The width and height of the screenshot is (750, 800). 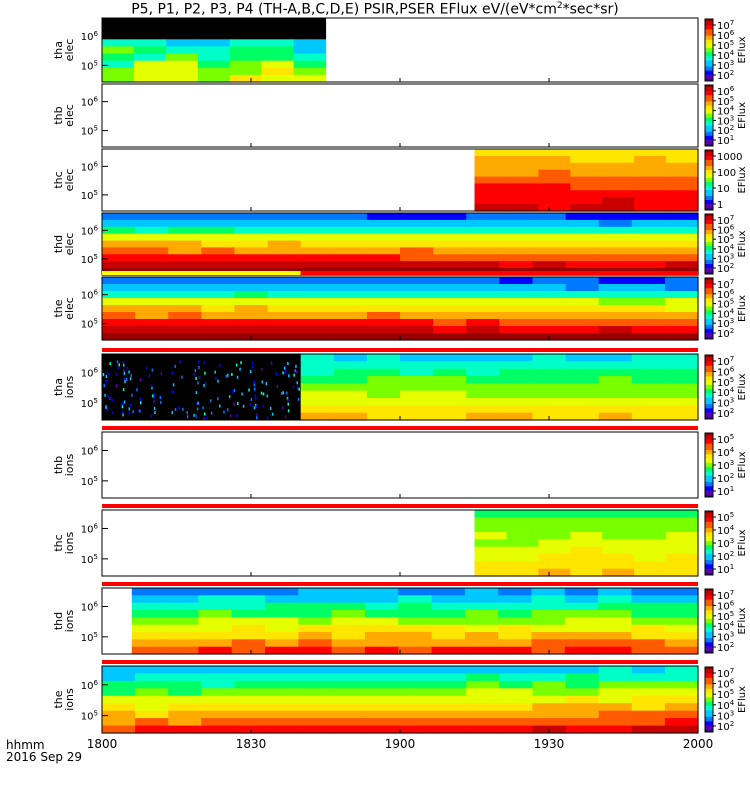 What do you see at coordinates (90, 230) in the screenshot?
I see `y-tick-label: 106` at bounding box center [90, 230].